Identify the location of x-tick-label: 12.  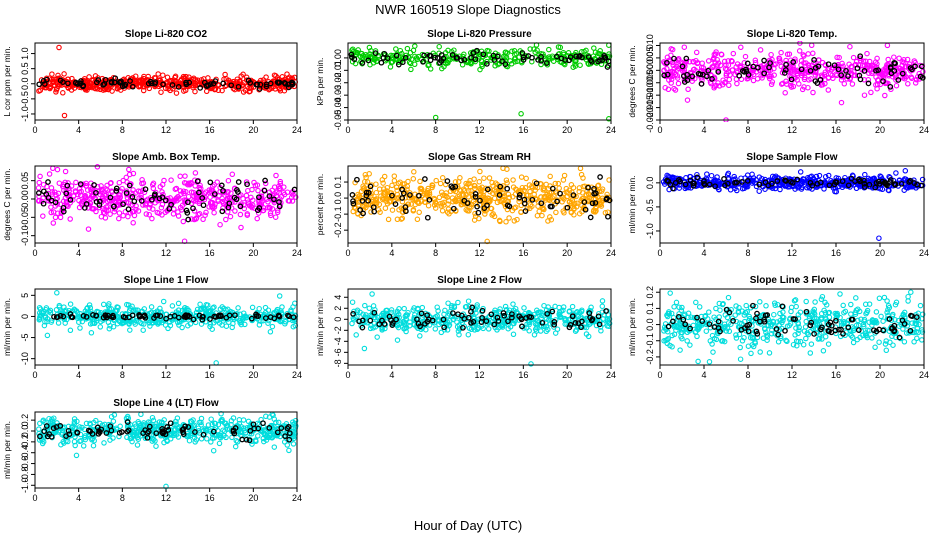
(792, 375).